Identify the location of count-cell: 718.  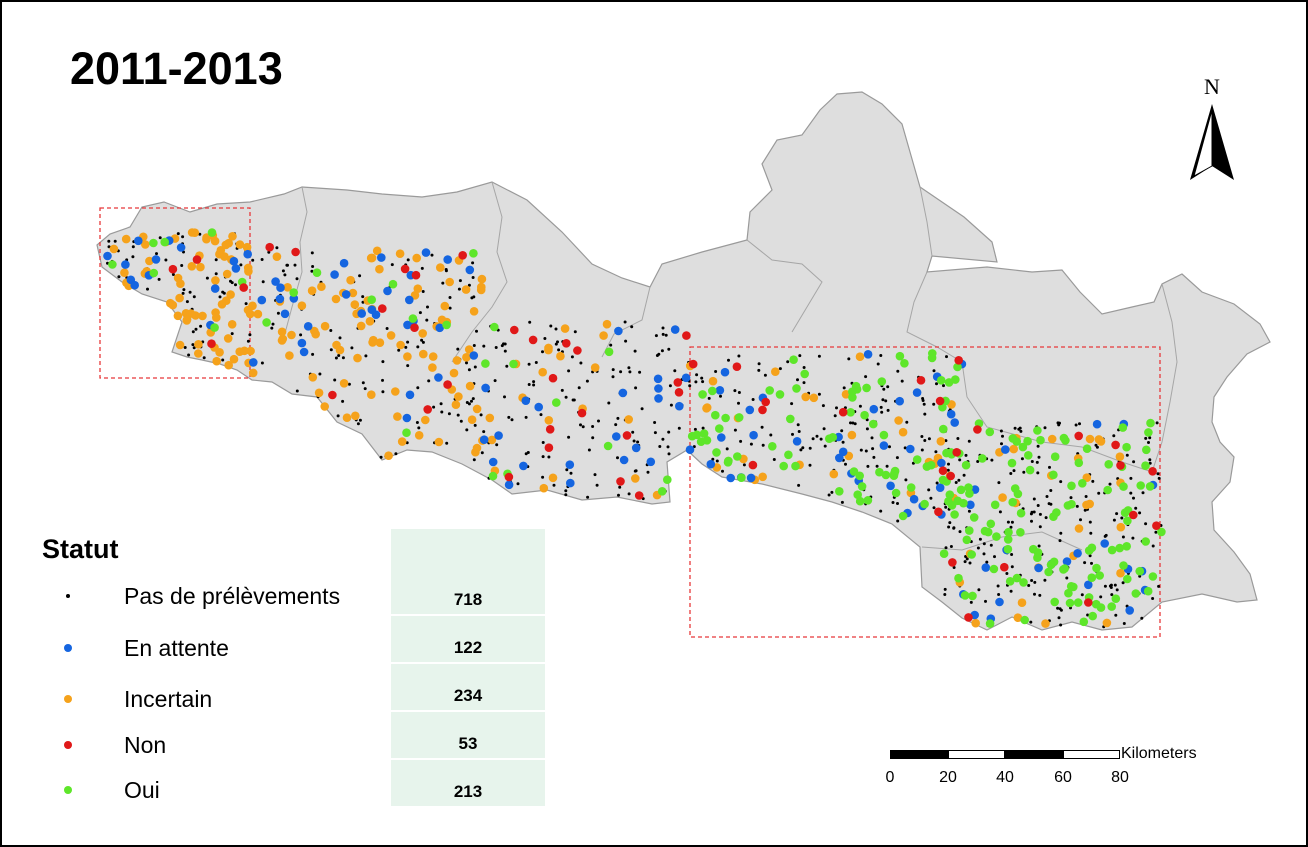
(468, 571).